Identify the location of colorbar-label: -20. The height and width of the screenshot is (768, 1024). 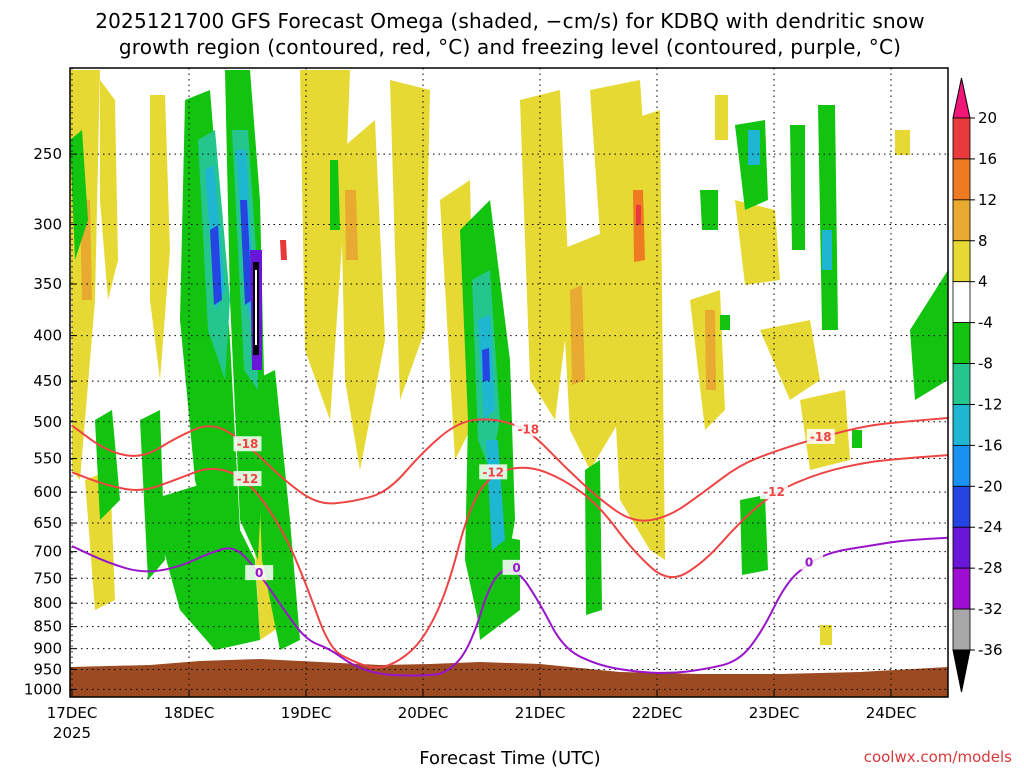
(990, 486).